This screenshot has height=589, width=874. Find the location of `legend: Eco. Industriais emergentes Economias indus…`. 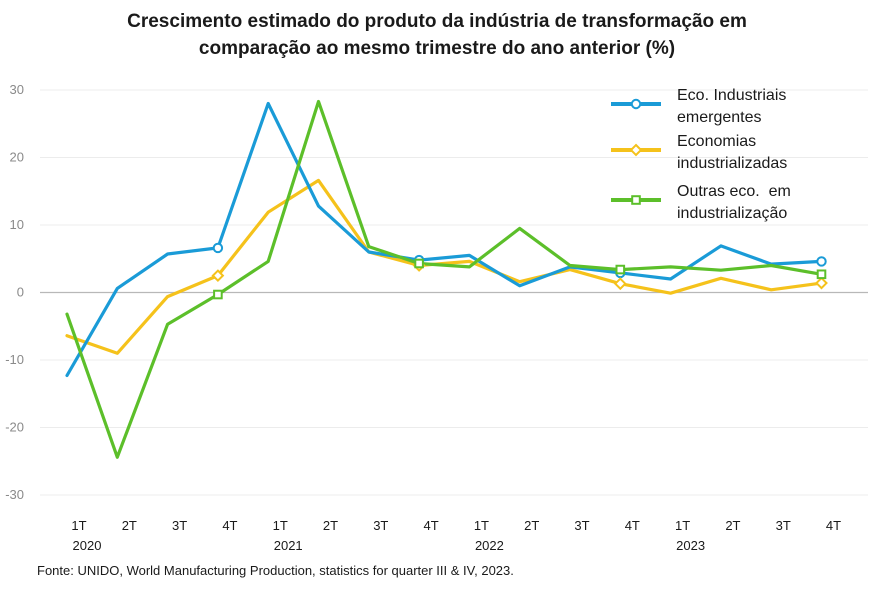

legend: Eco. Industriais emergentes Economias indus… is located at coordinates (701, 154).